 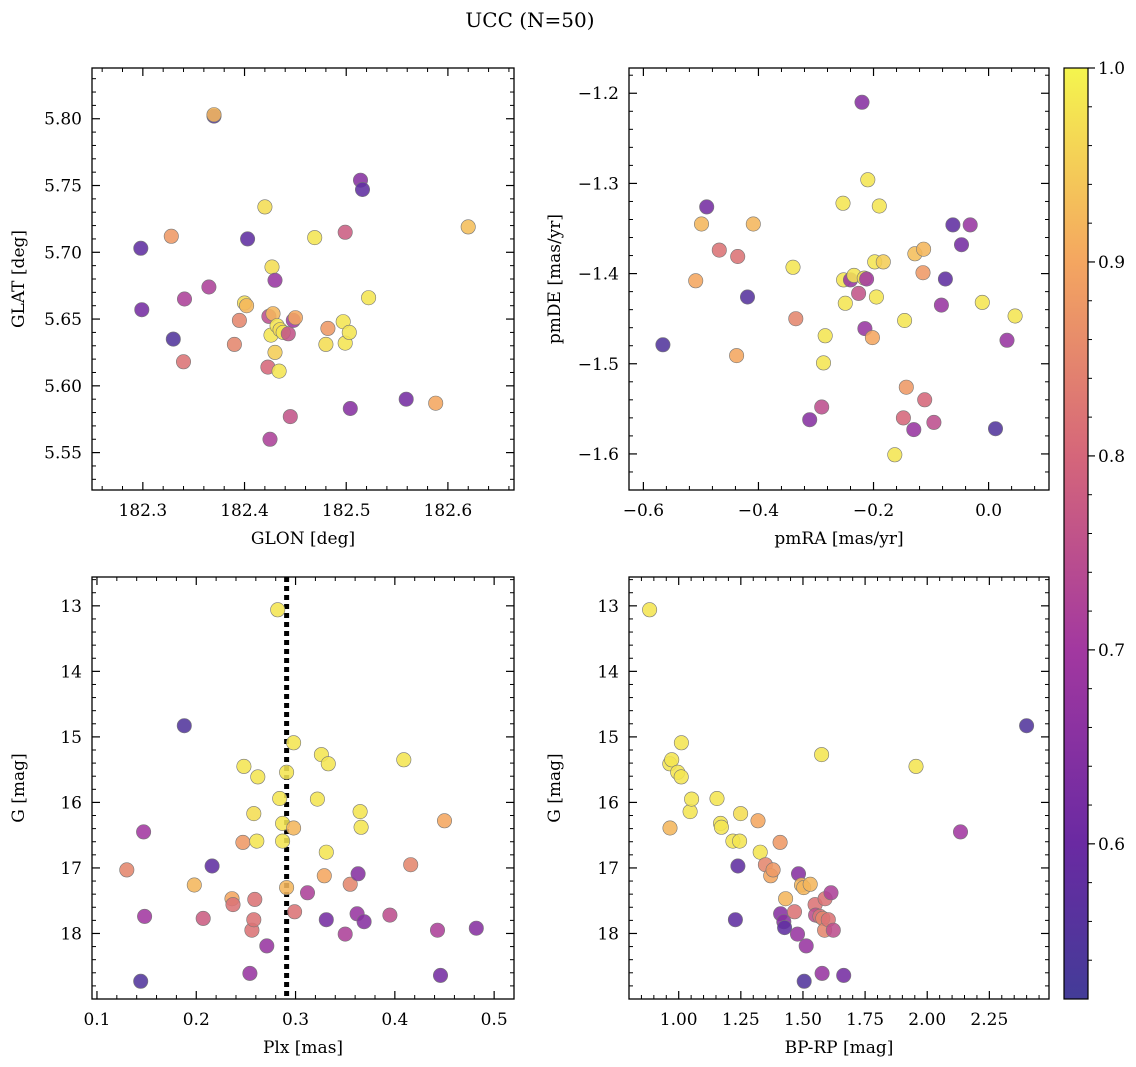 What do you see at coordinates (63, 320) in the screenshot?
I see `y-tick-label: 5.65` at bounding box center [63, 320].